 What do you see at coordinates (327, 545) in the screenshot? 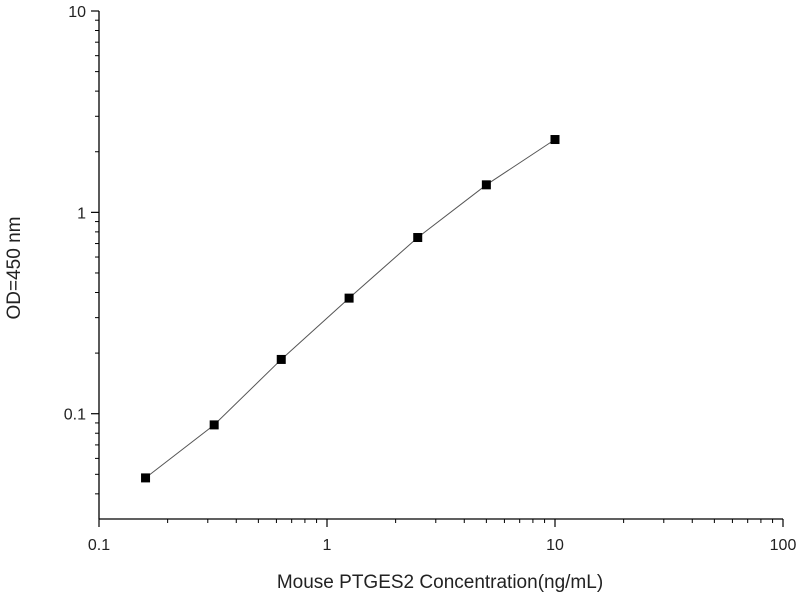
I see `x-tick-label: 1` at bounding box center [327, 545].